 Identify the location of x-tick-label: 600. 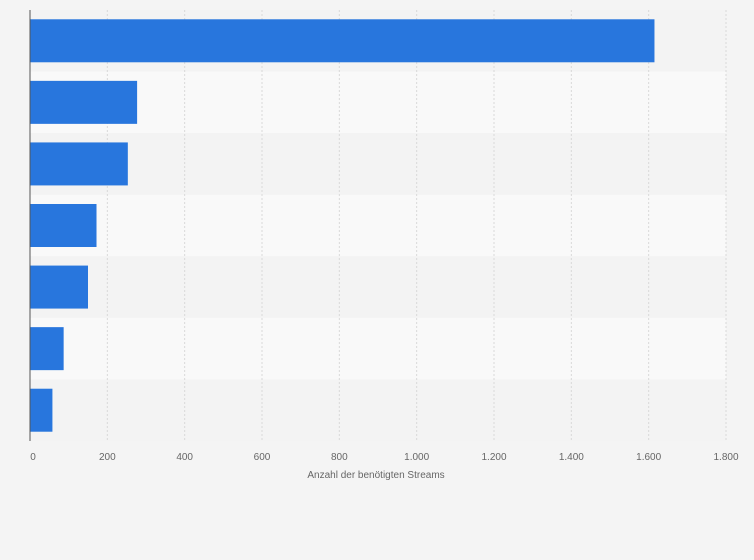
(262, 457).